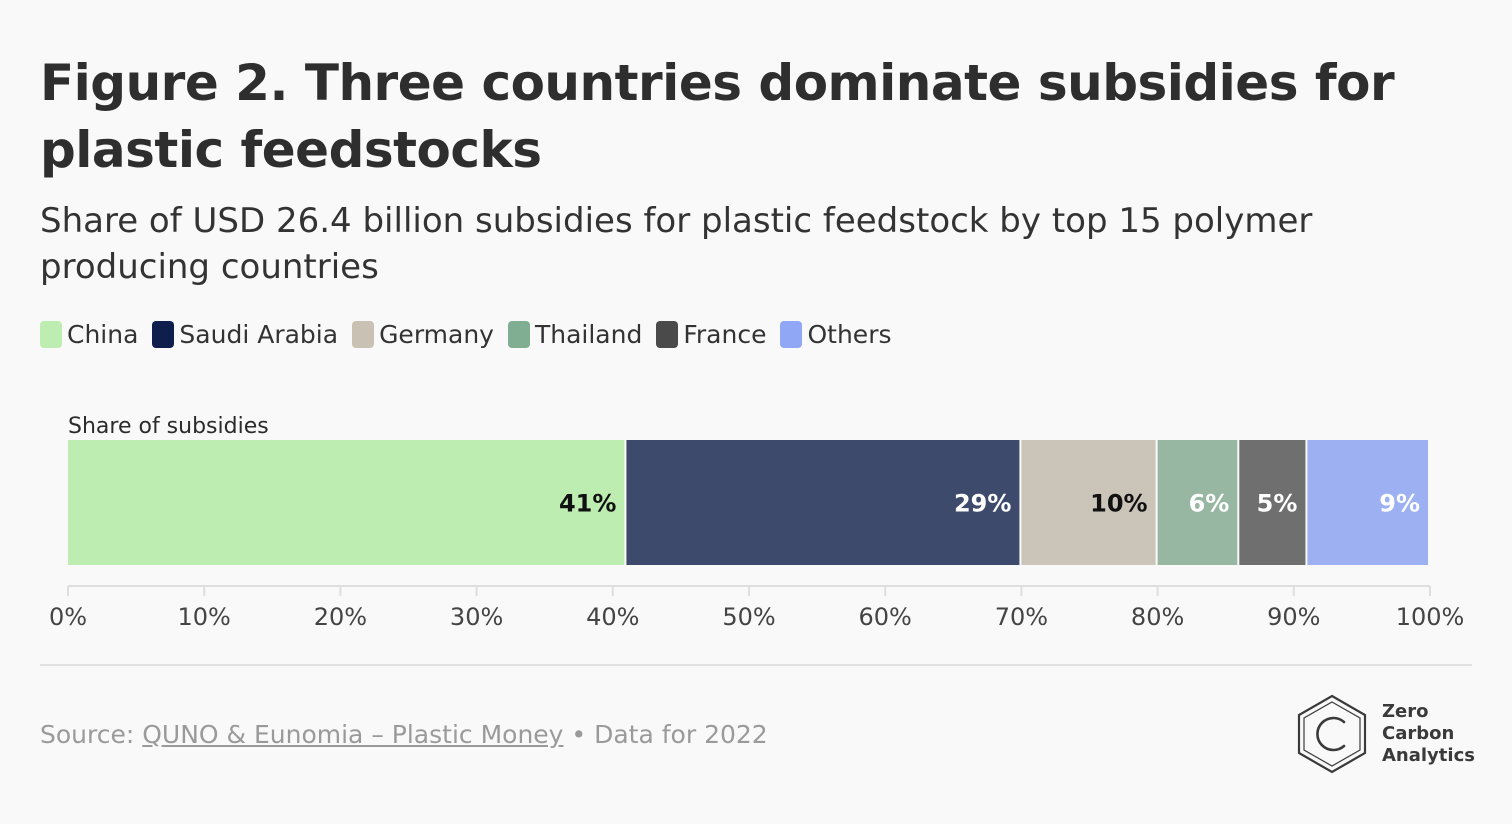  What do you see at coordinates (588, 334) in the screenshot?
I see `legend-label: Thailand` at bounding box center [588, 334].